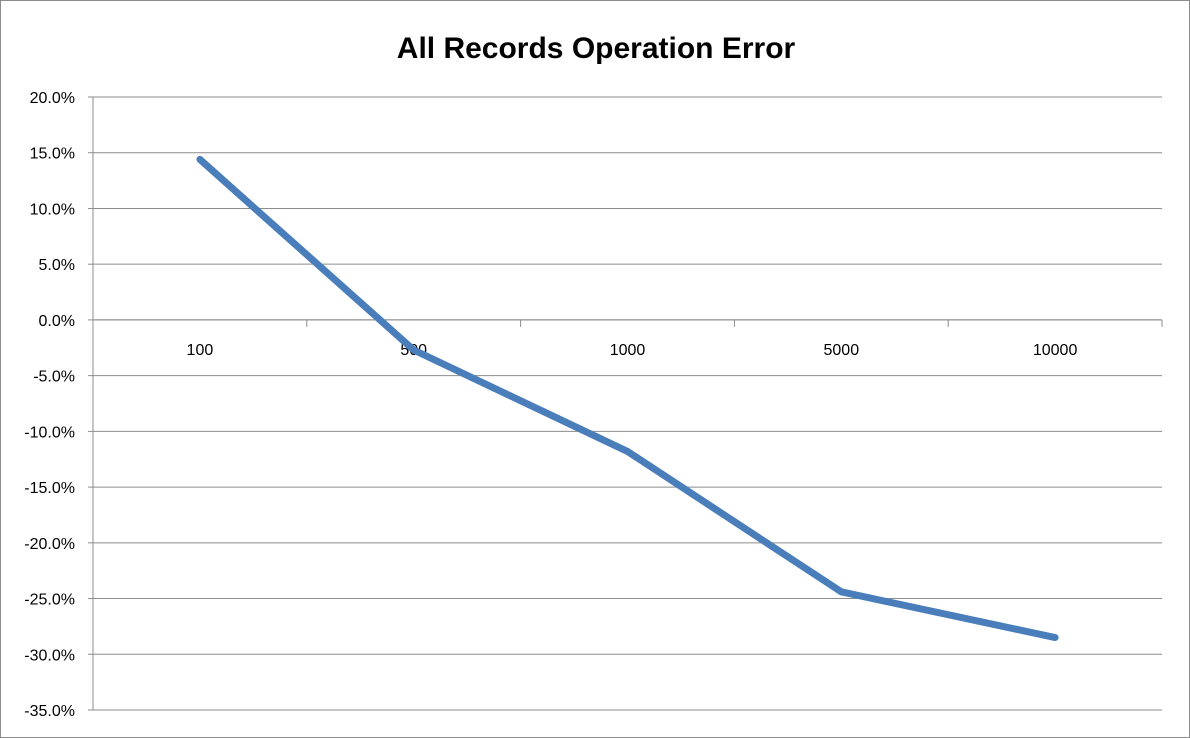 The width and height of the screenshot is (1190, 738). Describe the element at coordinates (49, 432) in the screenshot. I see `y-tick-label: -10.0%` at that location.